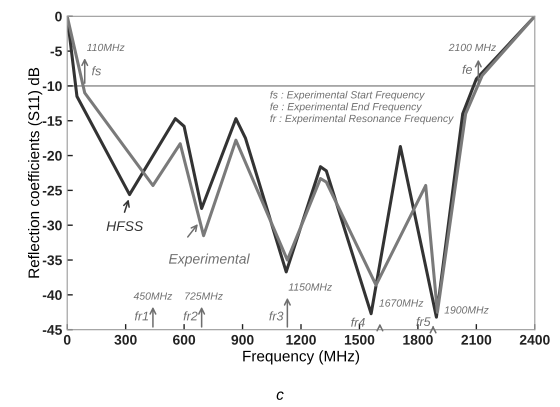 The image size is (560, 407). I want to click on annotation: 1150MHz, so click(310, 287).